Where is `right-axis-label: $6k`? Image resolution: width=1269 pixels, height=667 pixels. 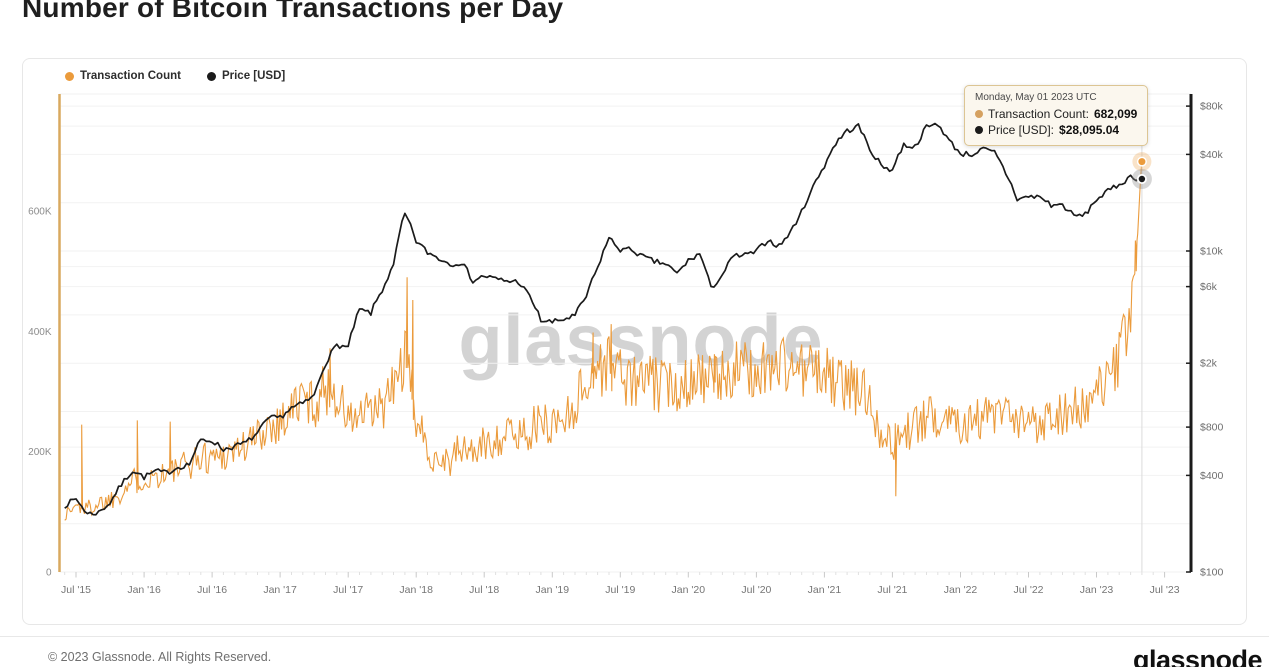
right-axis-label: $6k is located at coordinates (1209, 287).